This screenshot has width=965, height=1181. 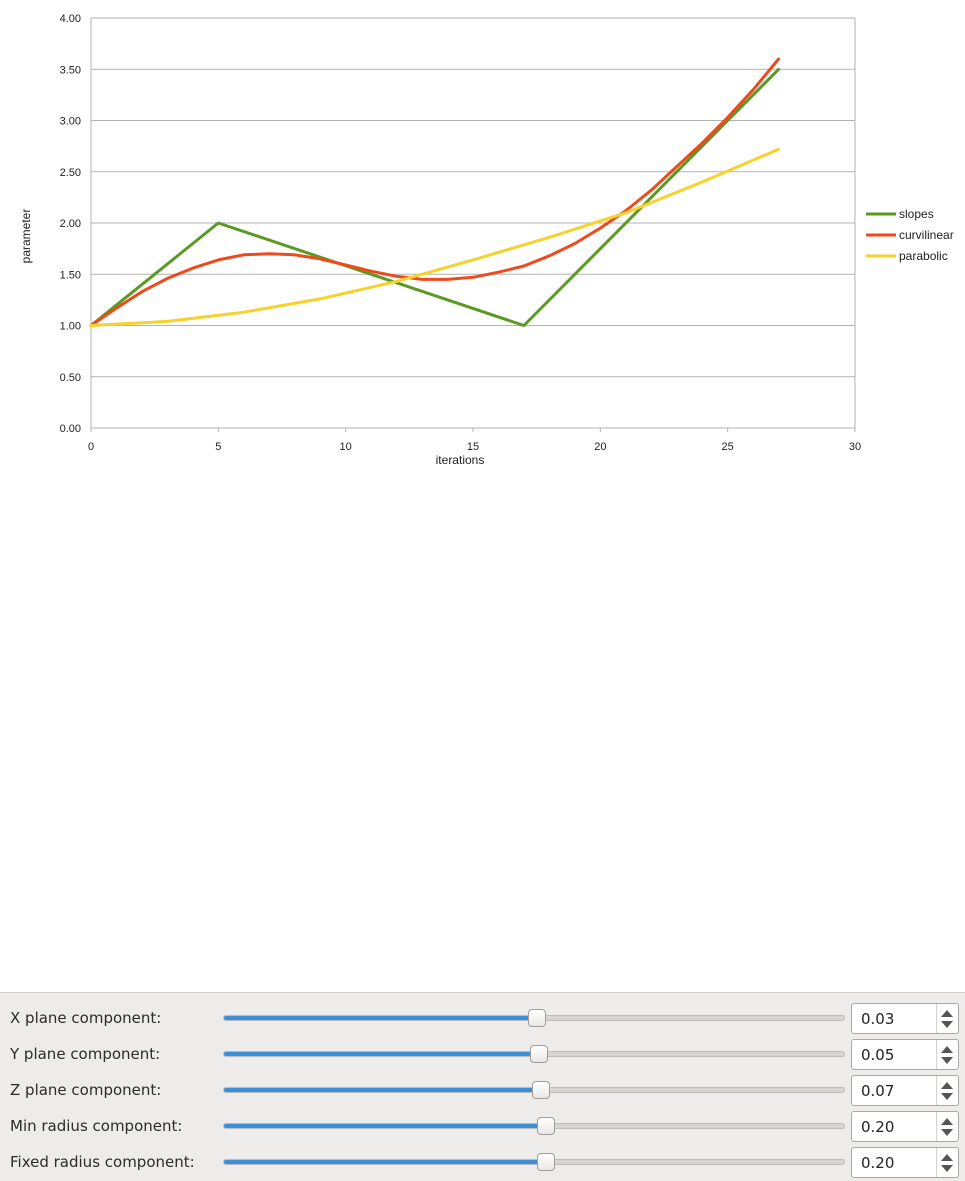 What do you see at coordinates (600, 447) in the screenshot?
I see `x-tick-label: 20` at bounding box center [600, 447].